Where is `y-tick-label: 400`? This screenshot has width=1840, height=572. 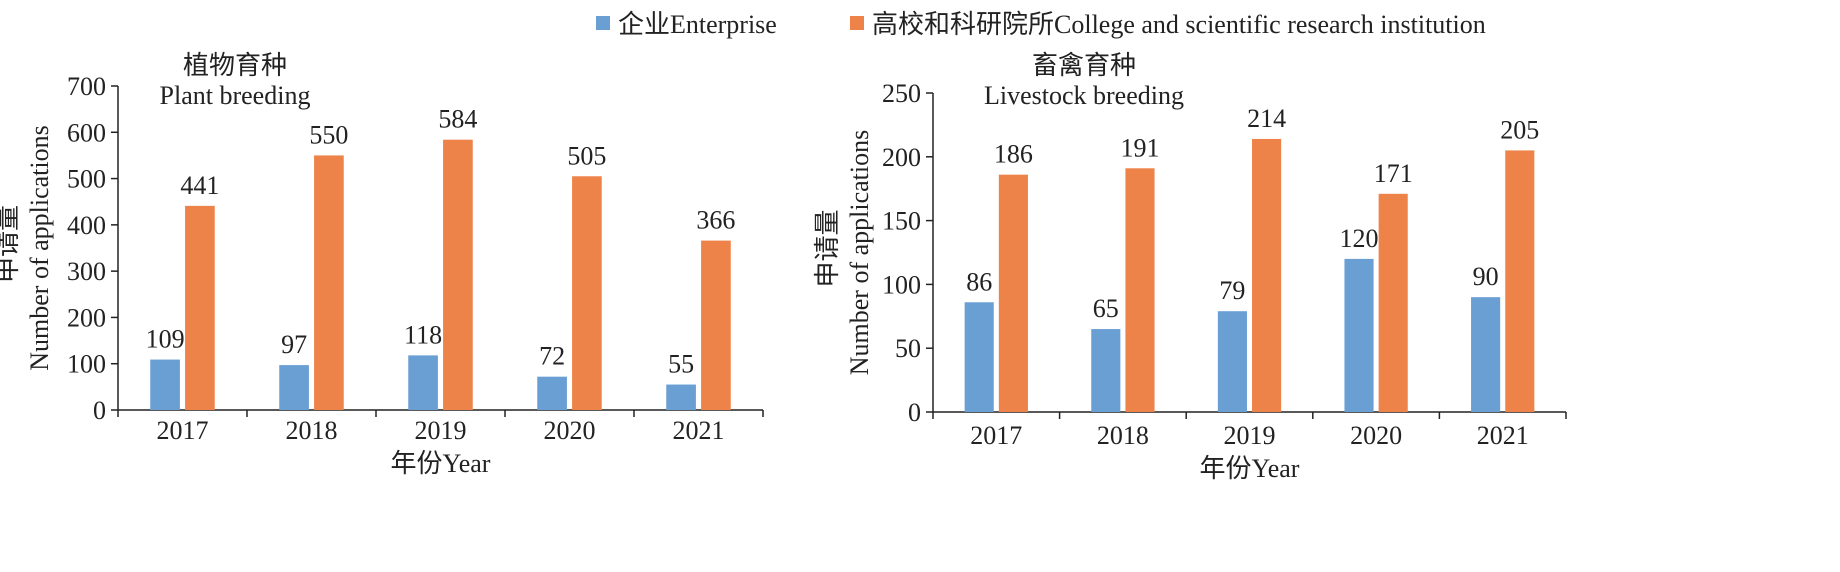
y-tick-label: 400 is located at coordinates (86, 225).